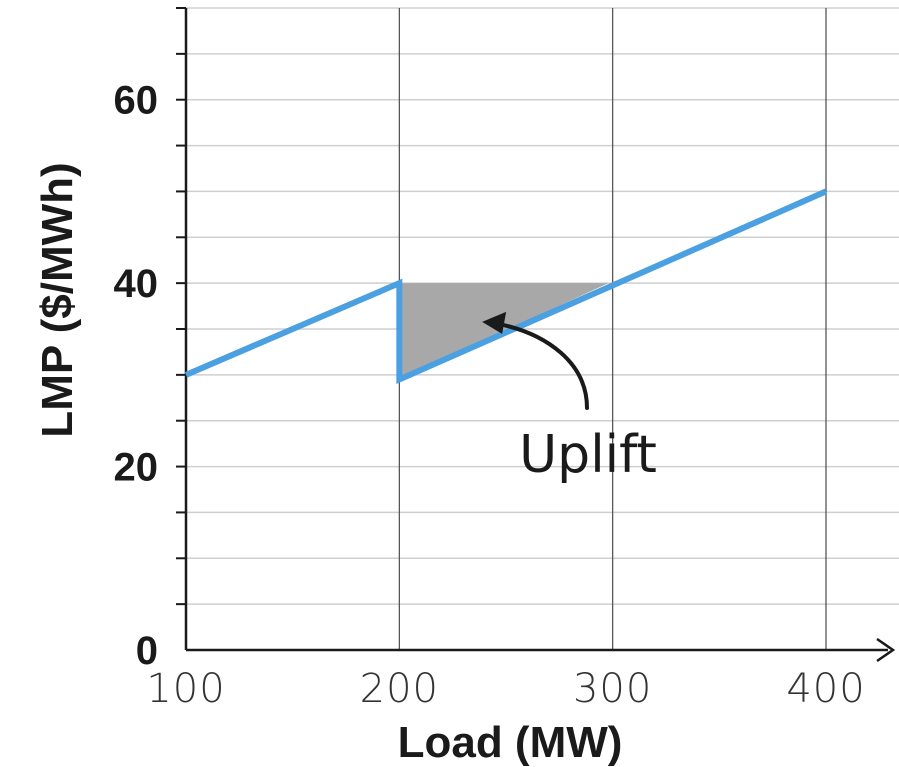 The image size is (899, 767). What do you see at coordinates (542, 365) in the screenshot?
I see `annotation-arrow` at bounding box center [542, 365].